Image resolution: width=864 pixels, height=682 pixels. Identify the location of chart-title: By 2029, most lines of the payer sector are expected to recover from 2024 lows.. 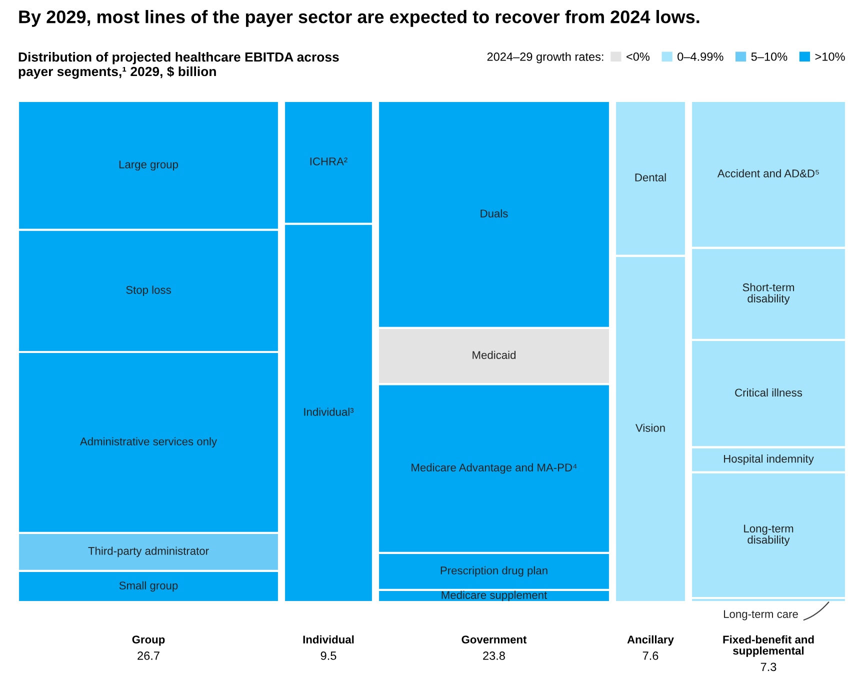
(359, 18).